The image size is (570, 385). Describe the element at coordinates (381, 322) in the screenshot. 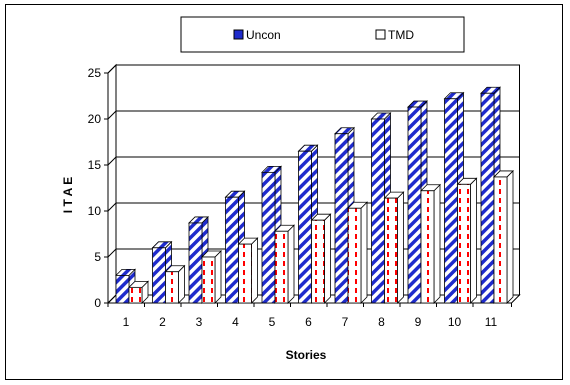

I see `x-tick-label: 8` at that location.